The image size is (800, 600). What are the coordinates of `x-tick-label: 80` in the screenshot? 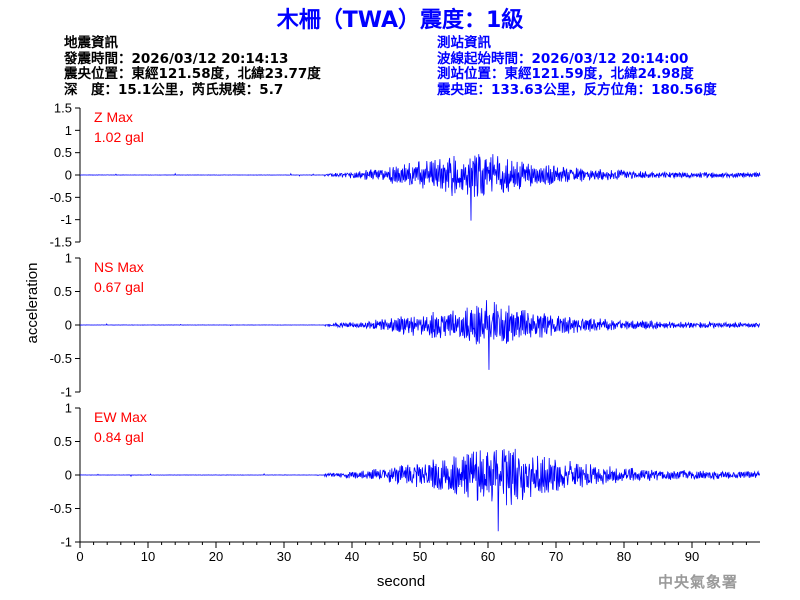 It's located at (624, 556).